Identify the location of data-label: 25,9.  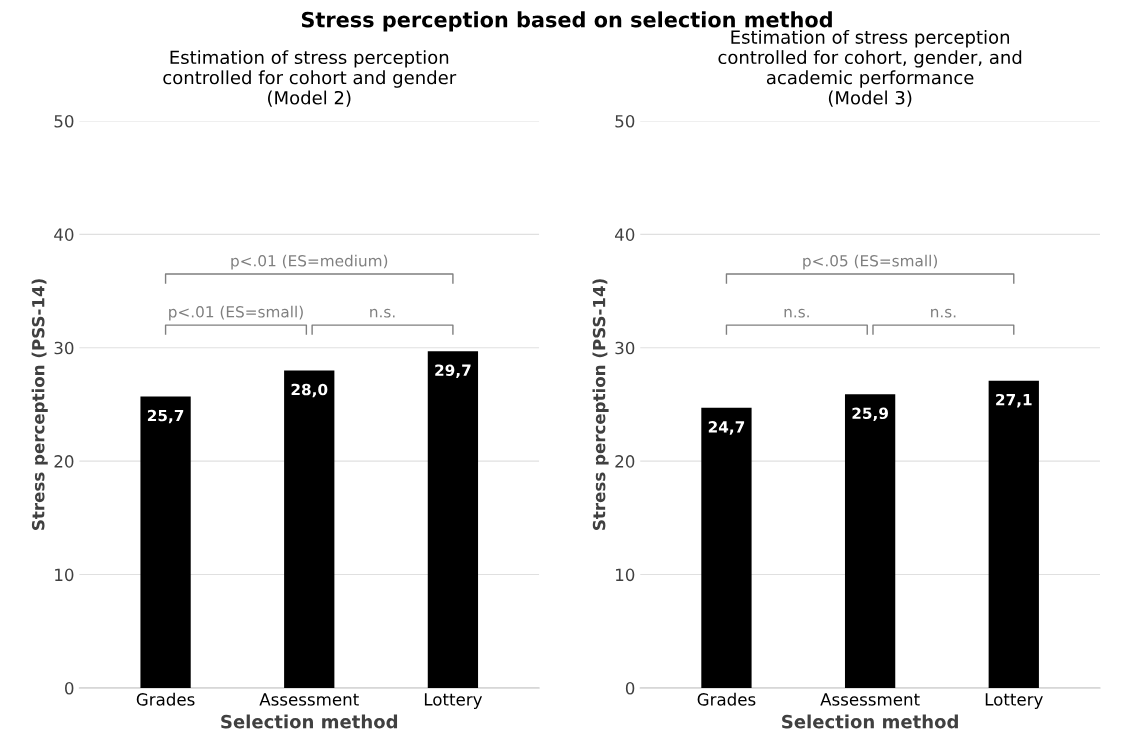
(870, 414).